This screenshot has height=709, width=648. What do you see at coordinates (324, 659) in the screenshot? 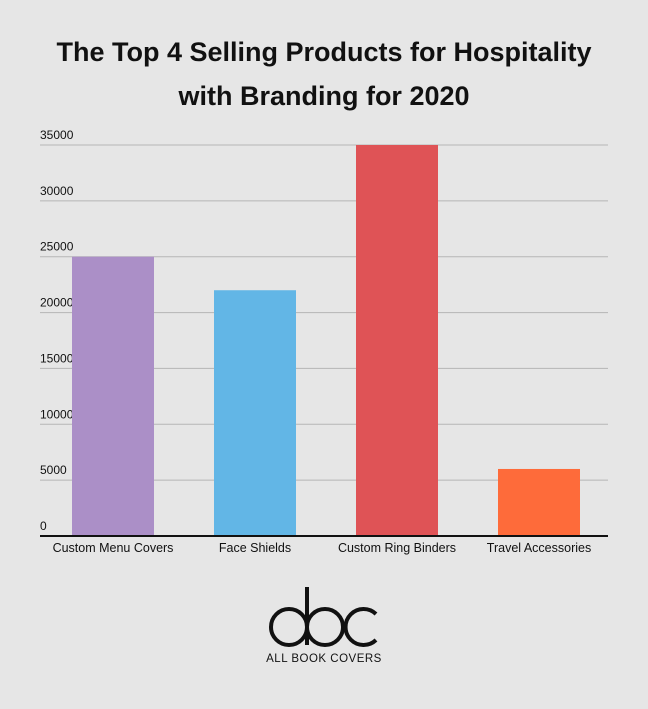
I see `logo-tagline: ALL BOOK COVERS` at bounding box center [324, 659].